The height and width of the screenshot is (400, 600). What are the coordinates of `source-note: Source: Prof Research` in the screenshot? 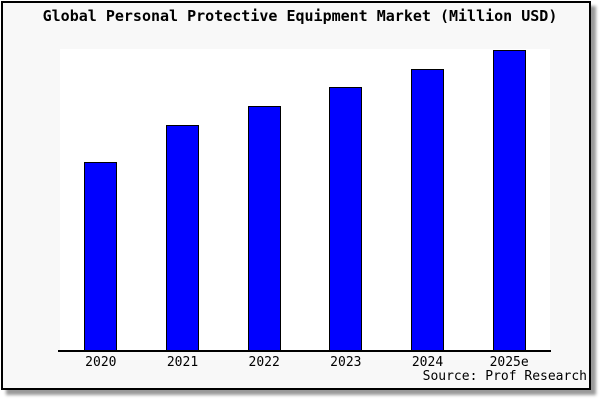 It's located at (504, 376).